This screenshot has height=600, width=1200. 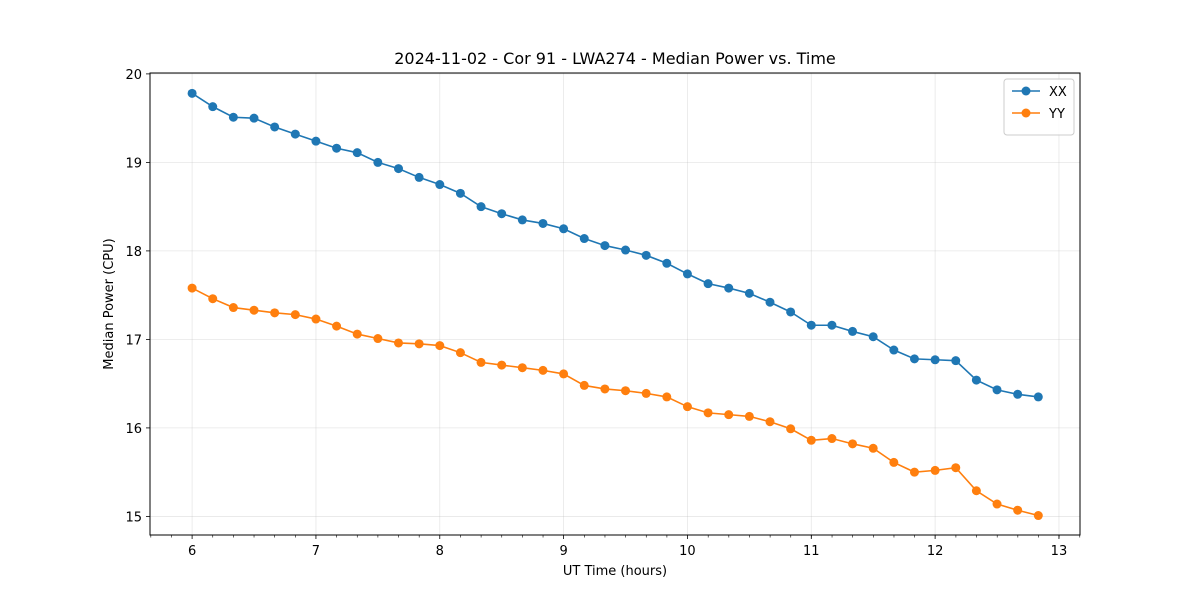 What do you see at coordinates (192, 551) in the screenshot?
I see `x-tick-label: 6` at bounding box center [192, 551].